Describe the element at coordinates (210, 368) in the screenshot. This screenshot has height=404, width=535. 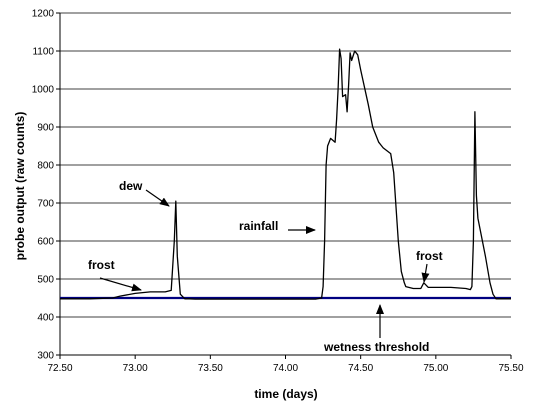
I see `x-tick-label: 73.50` at that location.